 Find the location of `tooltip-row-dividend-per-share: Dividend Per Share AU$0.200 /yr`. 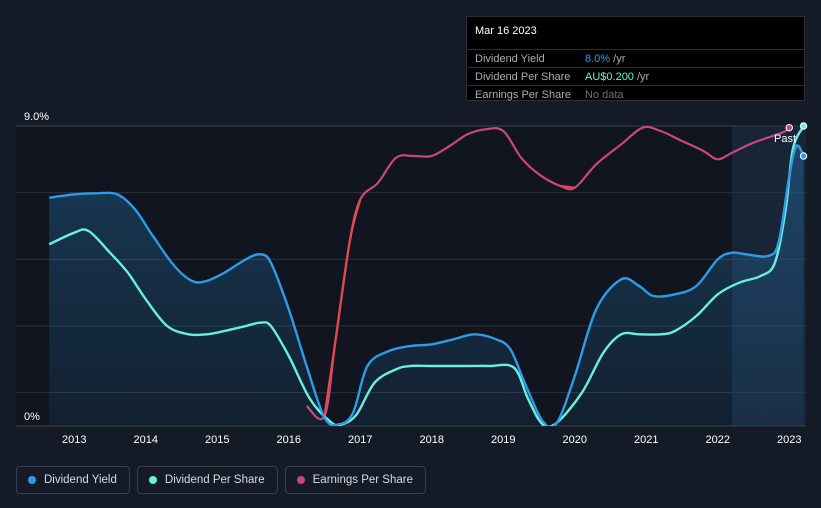

tooltip-row-dividend-per-share: Dividend Per Share AU$0.200 /yr is located at coordinates (635, 76).